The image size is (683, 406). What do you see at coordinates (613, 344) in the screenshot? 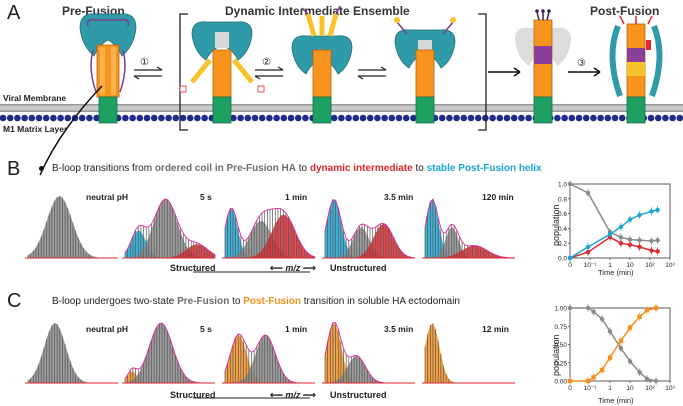
I see `chart-c-series-gray` at bounding box center [613, 344].